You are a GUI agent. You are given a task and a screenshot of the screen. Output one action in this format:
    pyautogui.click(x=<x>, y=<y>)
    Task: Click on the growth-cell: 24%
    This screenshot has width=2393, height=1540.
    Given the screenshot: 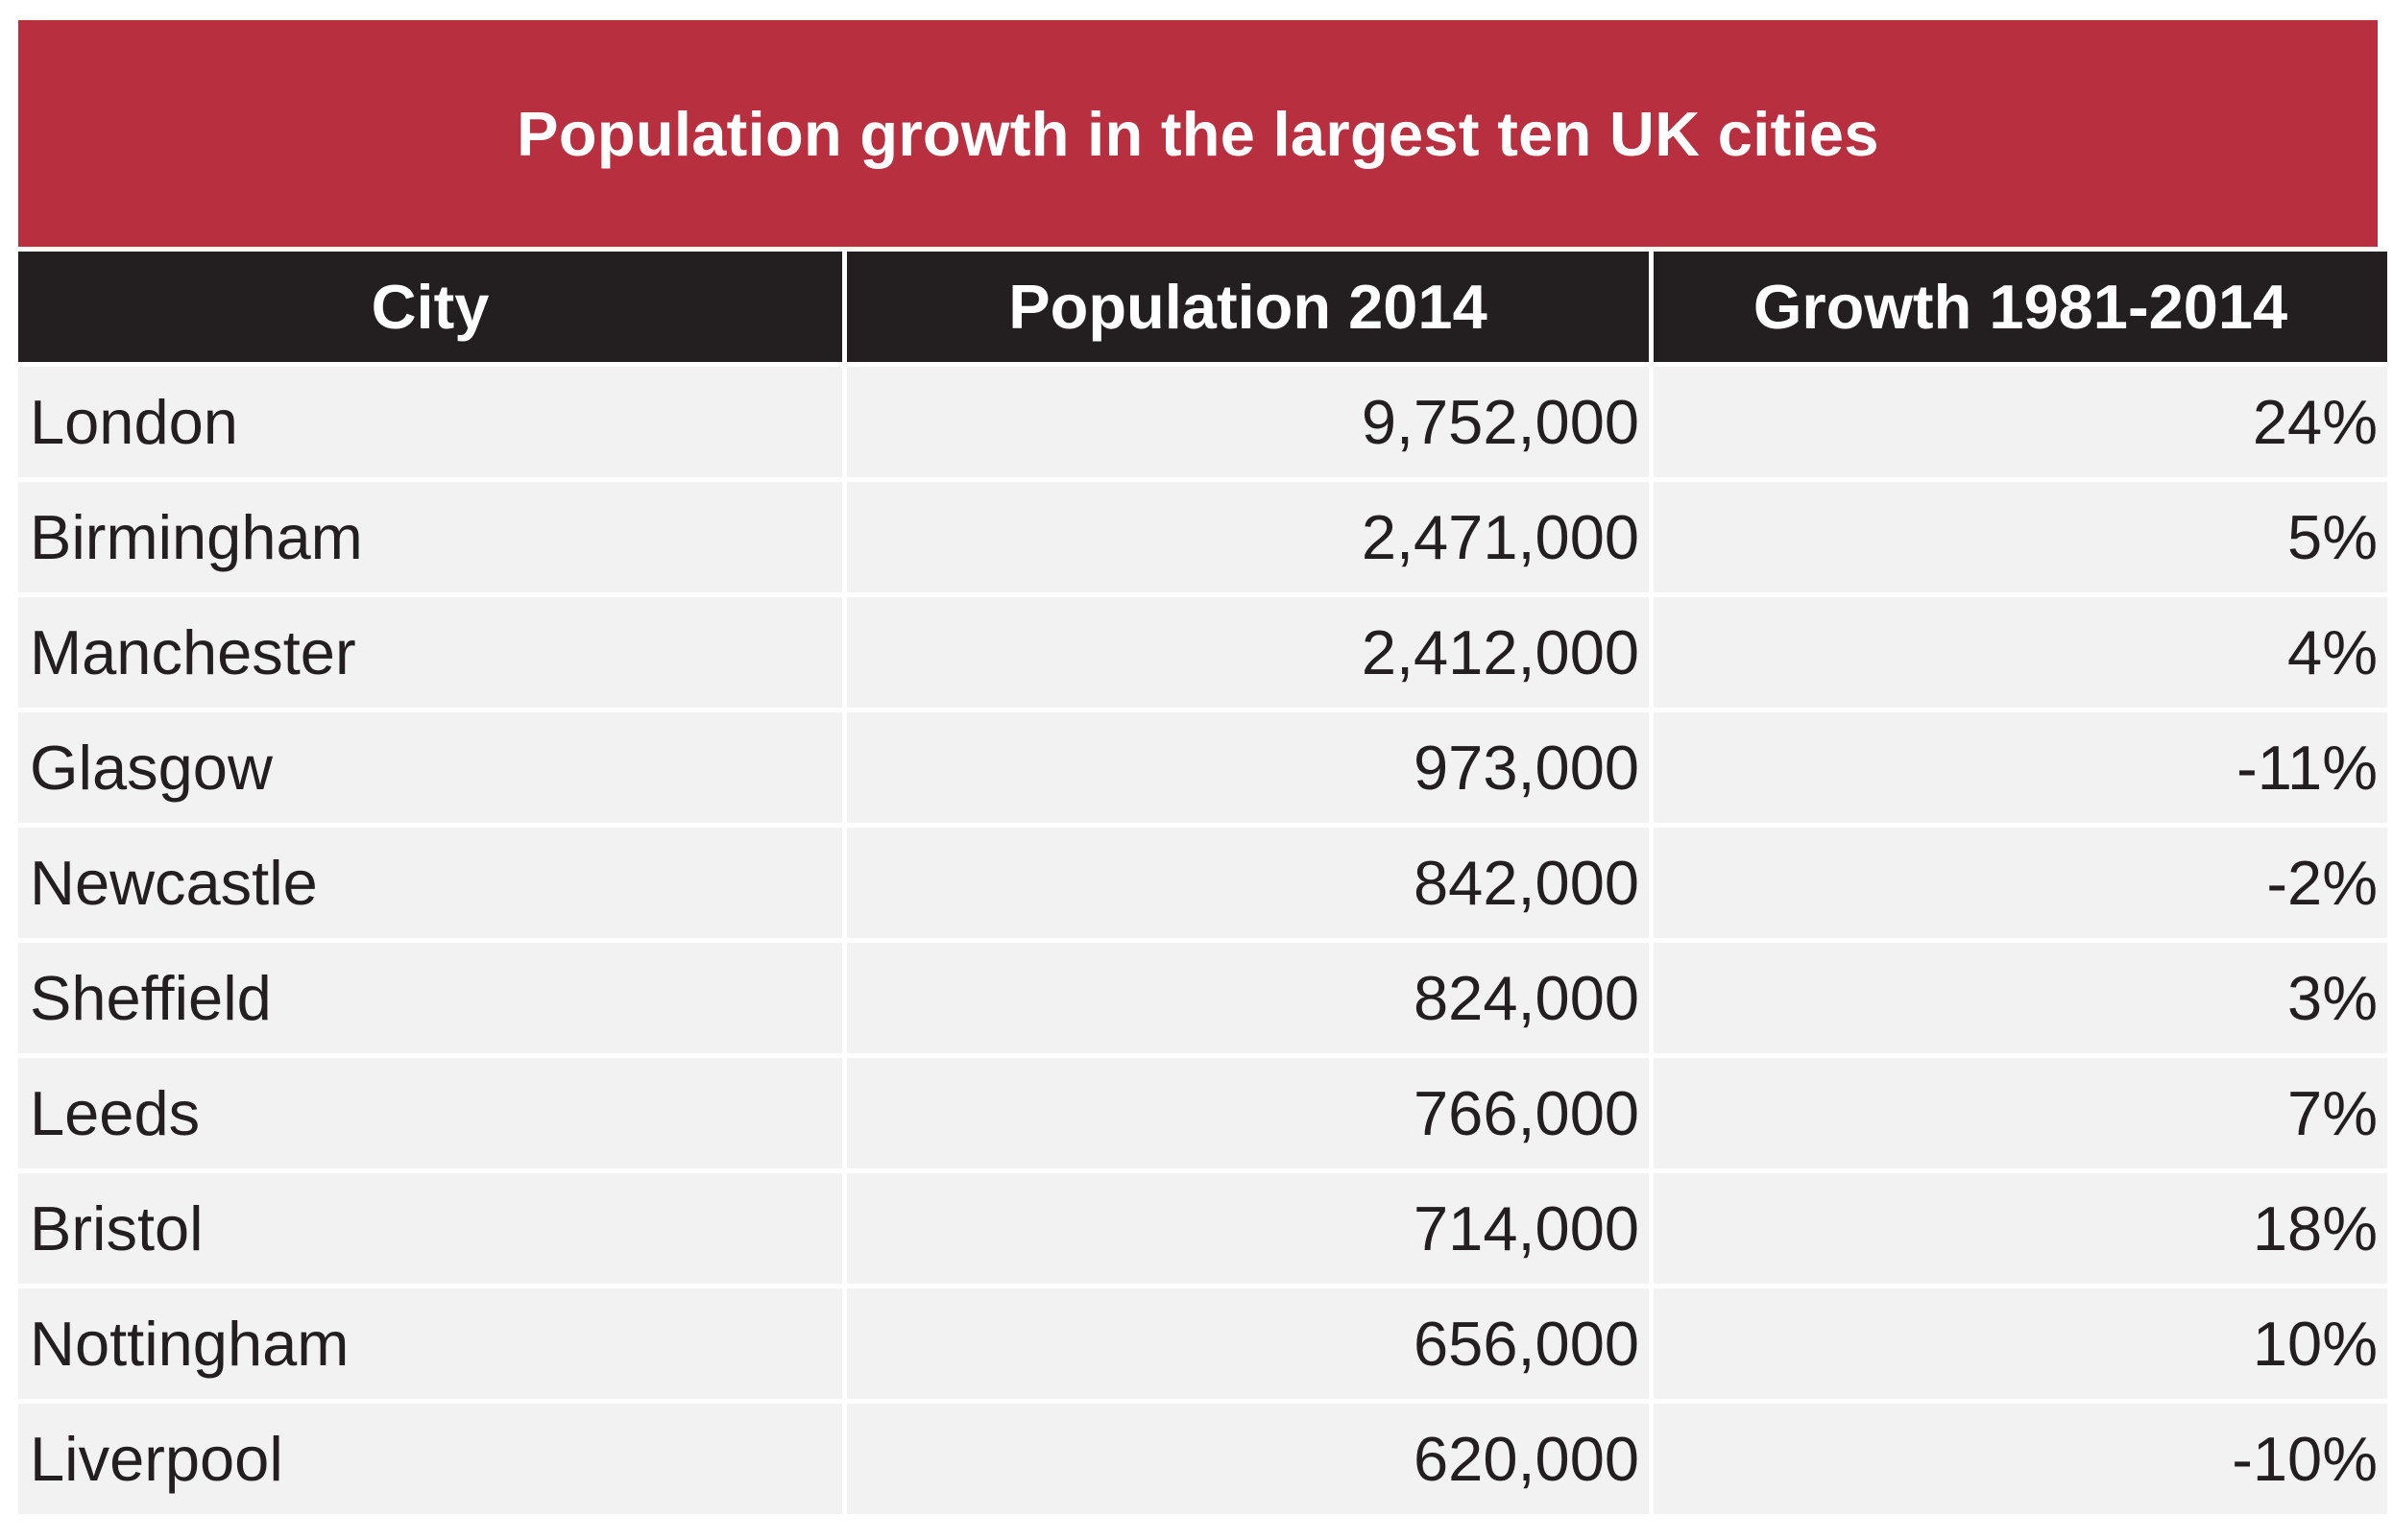 What is the action you would take?
    pyautogui.click(x=2020, y=422)
    